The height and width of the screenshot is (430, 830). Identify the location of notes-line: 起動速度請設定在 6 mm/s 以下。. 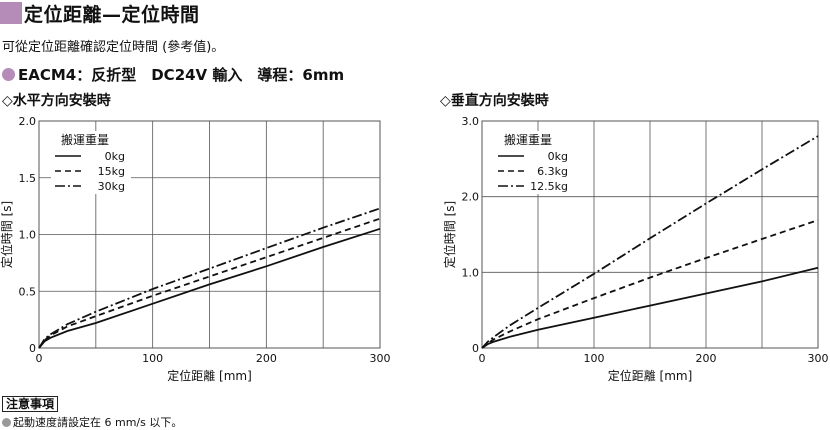
(92, 422).